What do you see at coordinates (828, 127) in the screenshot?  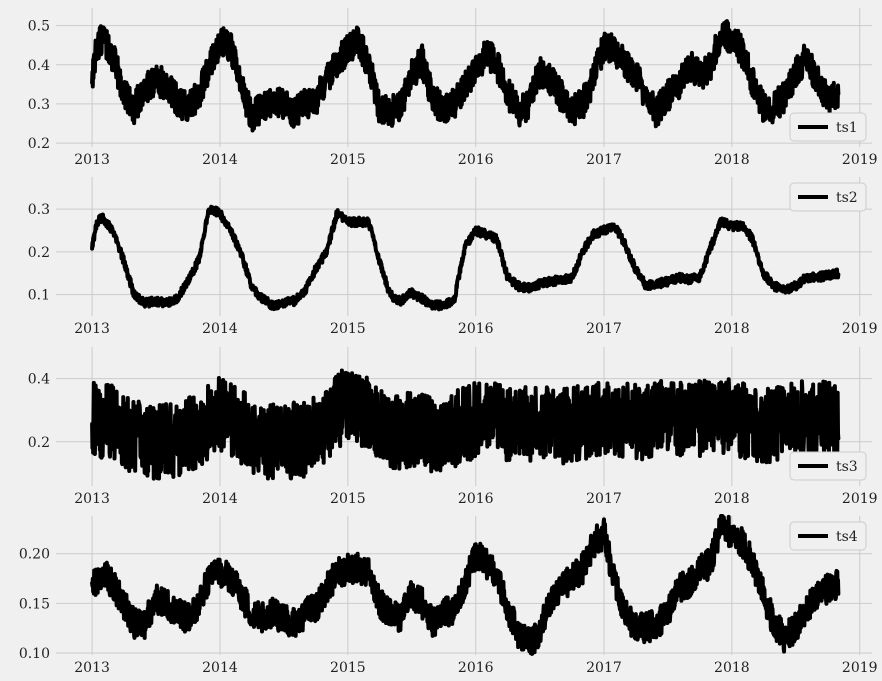 I see `legend: ts1` at bounding box center [828, 127].